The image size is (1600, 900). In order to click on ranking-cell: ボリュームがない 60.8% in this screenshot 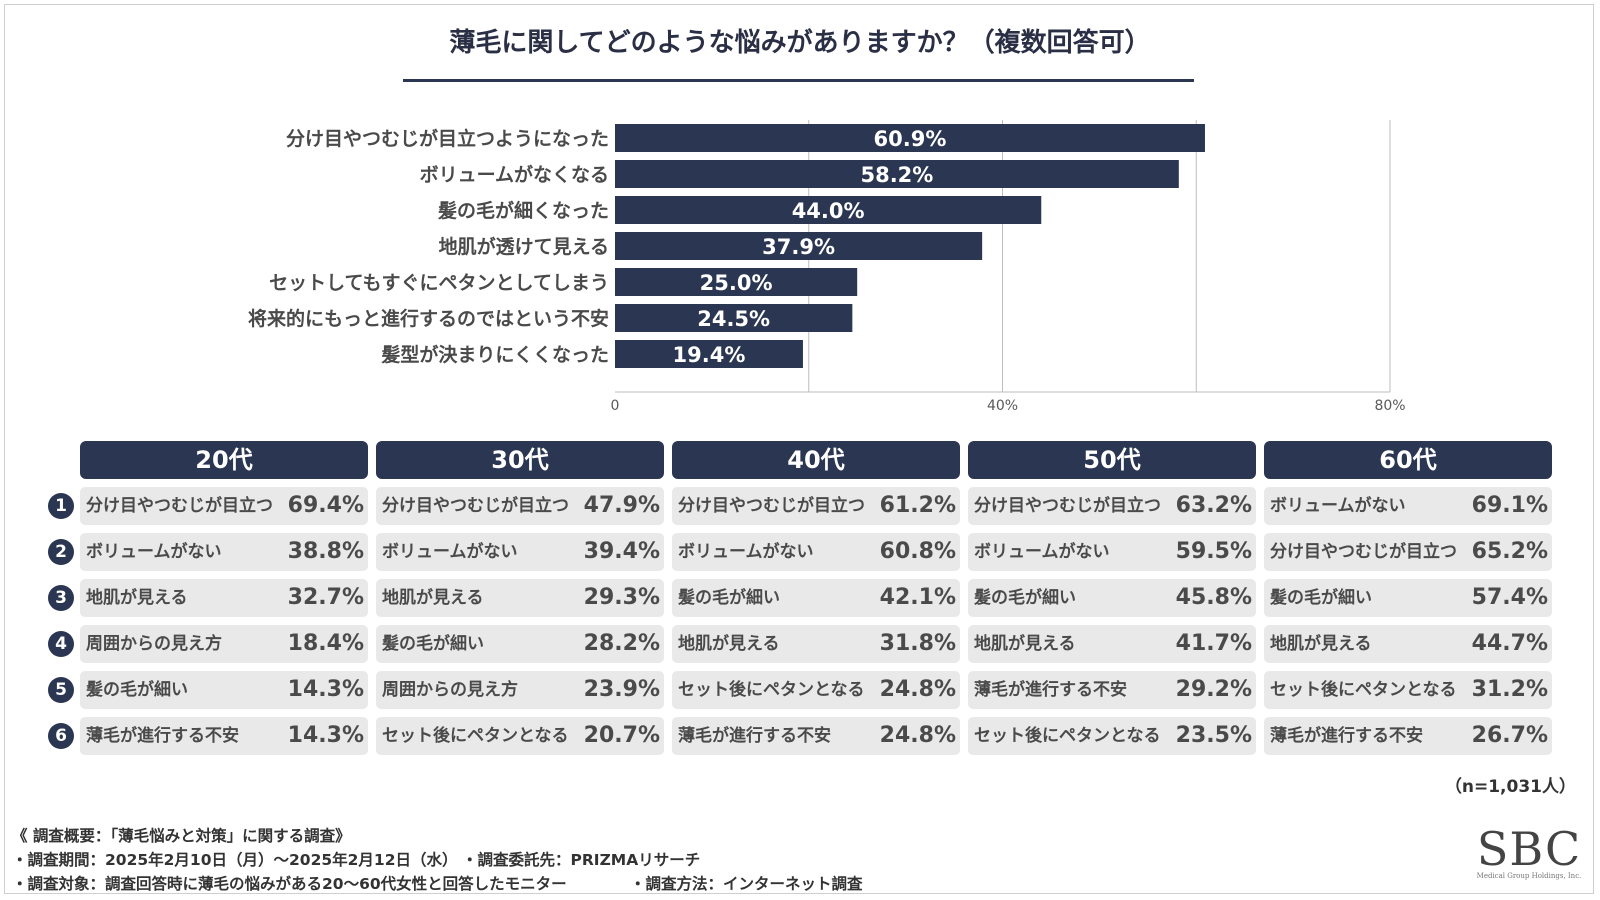, I will do `click(816, 552)`.